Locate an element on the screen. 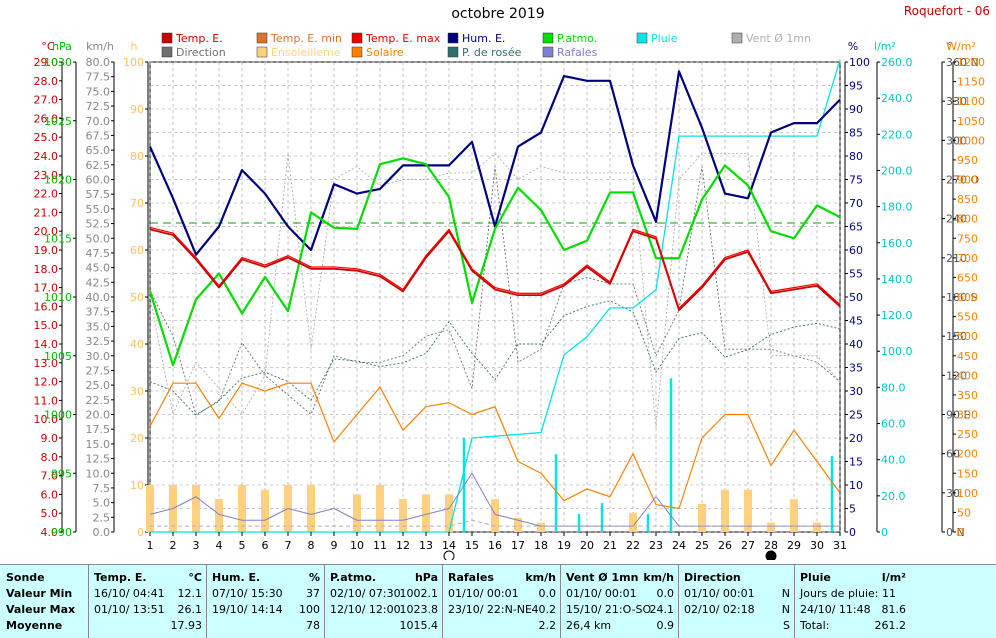  summary-cell-label: Hum. E. is located at coordinates (236, 577).